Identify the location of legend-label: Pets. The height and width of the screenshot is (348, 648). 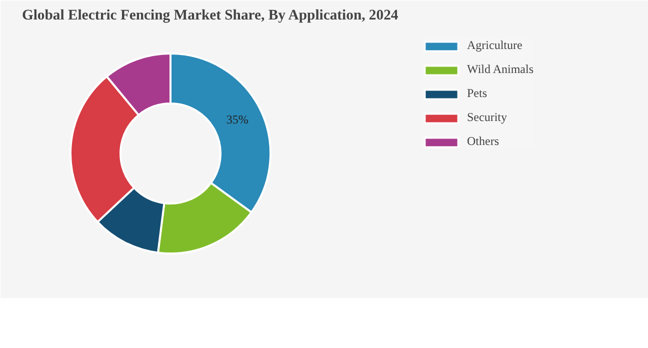
(477, 93).